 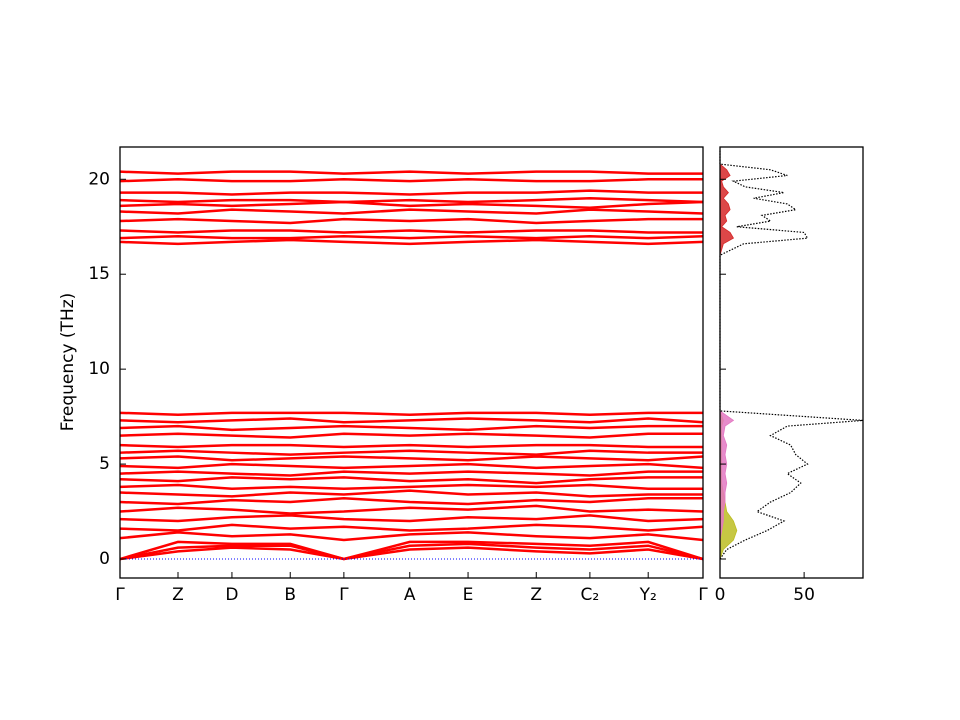 What do you see at coordinates (468, 595) in the screenshot?
I see `x-tick-label: E` at bounding box center [468, 595].